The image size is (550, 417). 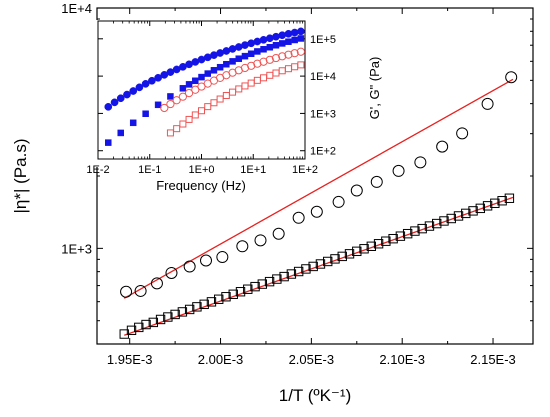 What do you see at coordinates (97, 170) in the screenshot?
I see `inset-x-tick-label: 1E-2` at bounding box center [97, 170].